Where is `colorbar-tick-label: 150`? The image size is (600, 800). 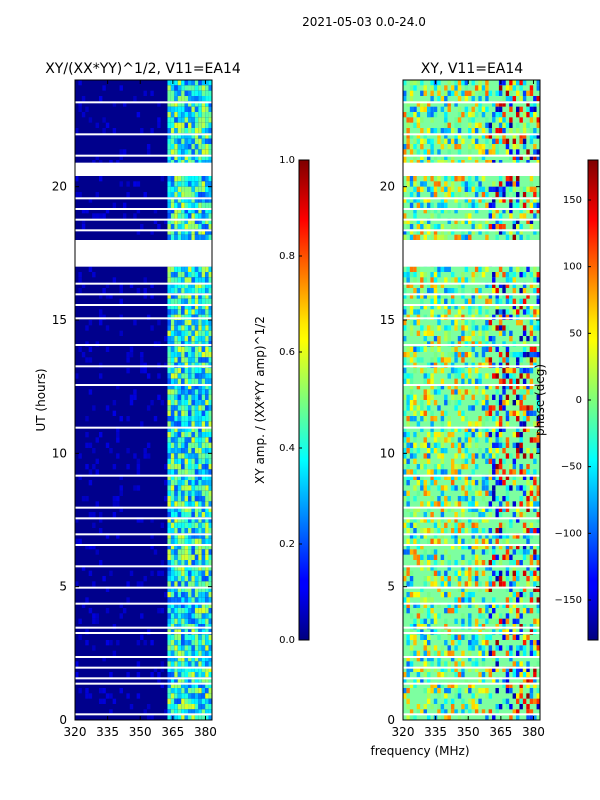
colorbar-tick-label: 150 is located at coordinates (572, 200).